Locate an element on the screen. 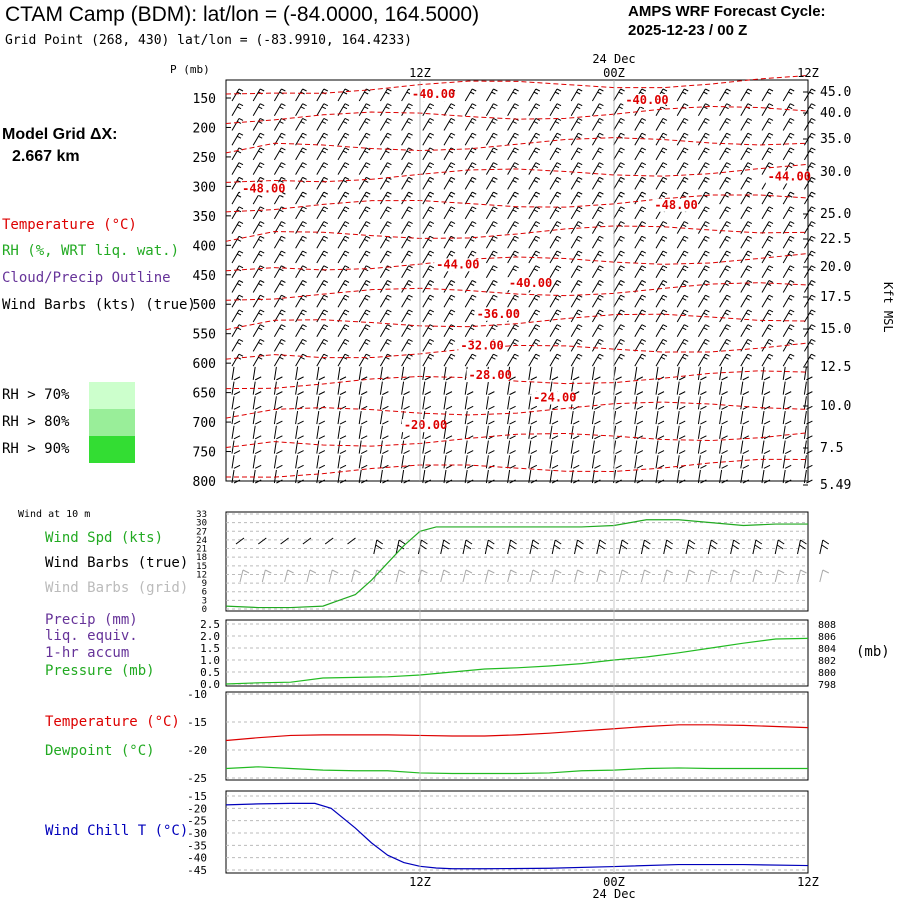  pressure-tick-label: 700 is located at coordinates (204, 423).